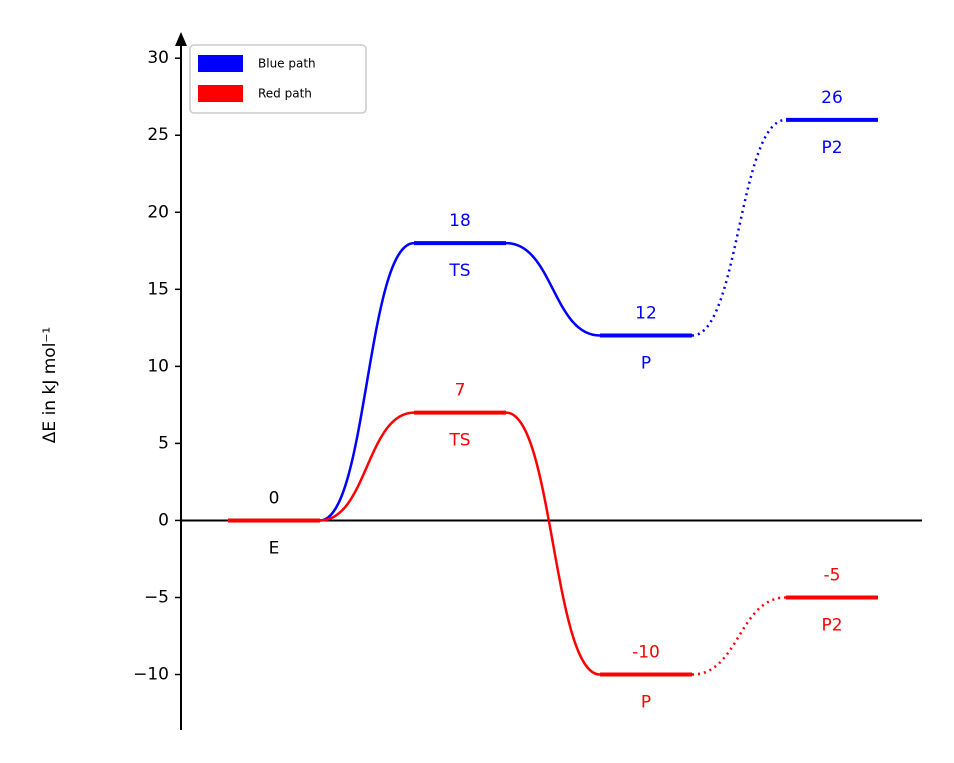  I want to click on y-axis-arrow, so click(181, 39).